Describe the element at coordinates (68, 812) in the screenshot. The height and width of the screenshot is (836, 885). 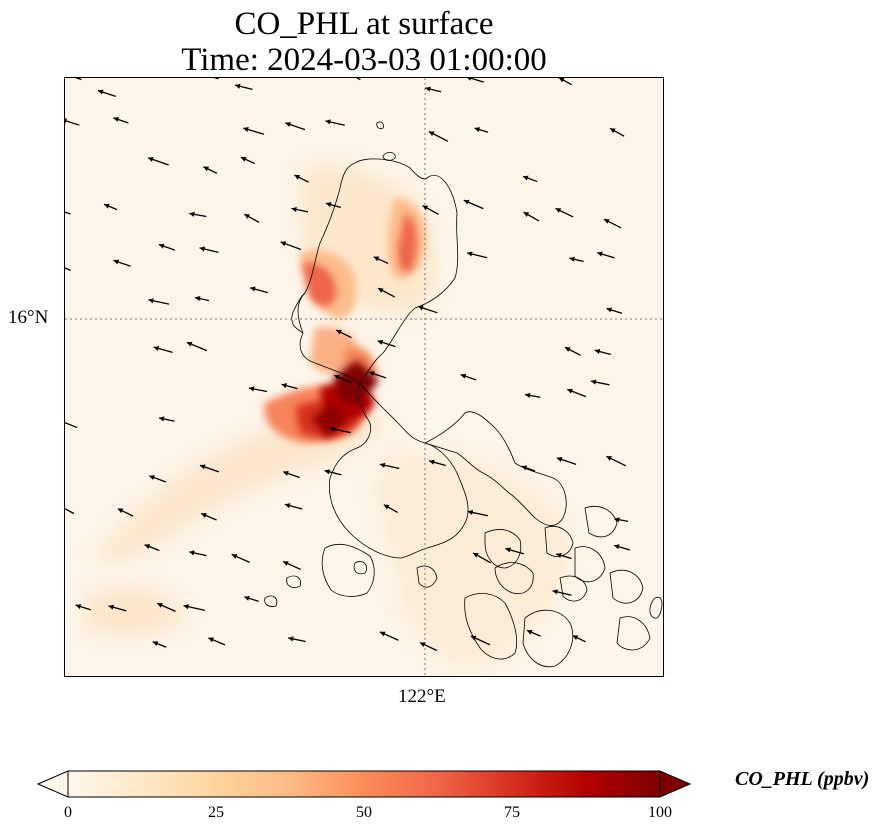
I see `colorbar-tick-label: 0` at that location.